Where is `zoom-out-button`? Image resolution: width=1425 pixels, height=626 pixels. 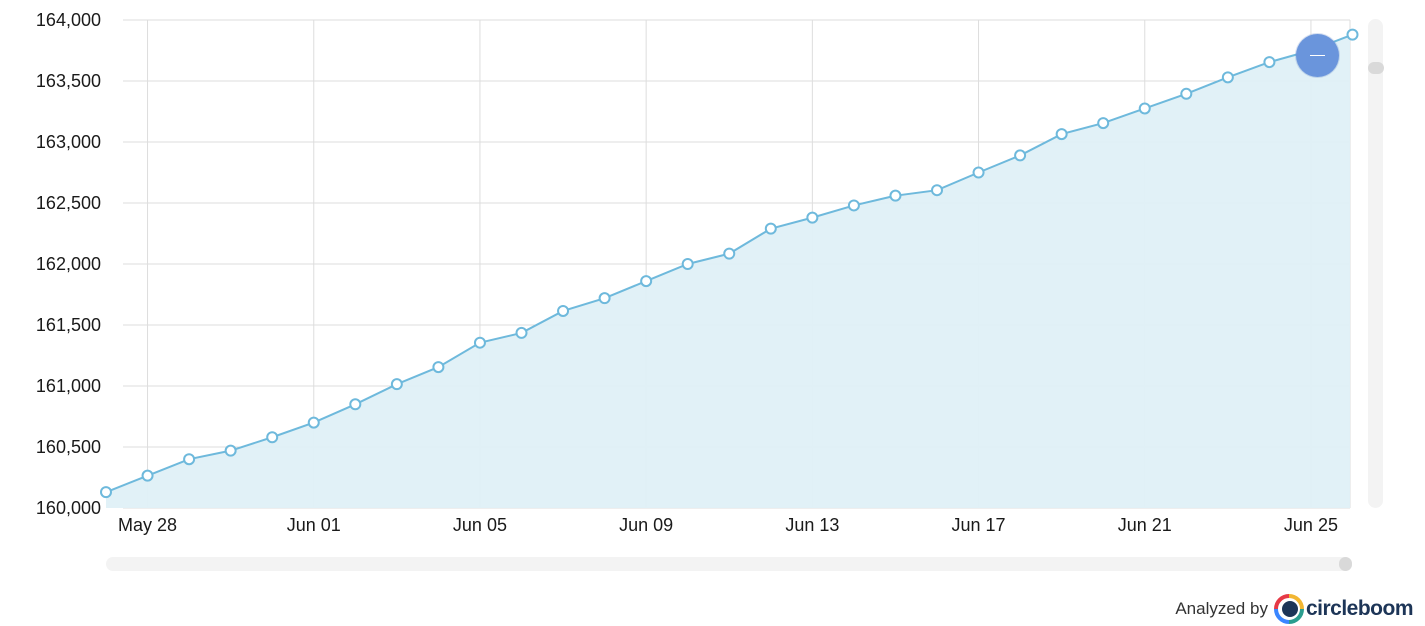
zoom-out-button is located at coordinates (1317, 55).